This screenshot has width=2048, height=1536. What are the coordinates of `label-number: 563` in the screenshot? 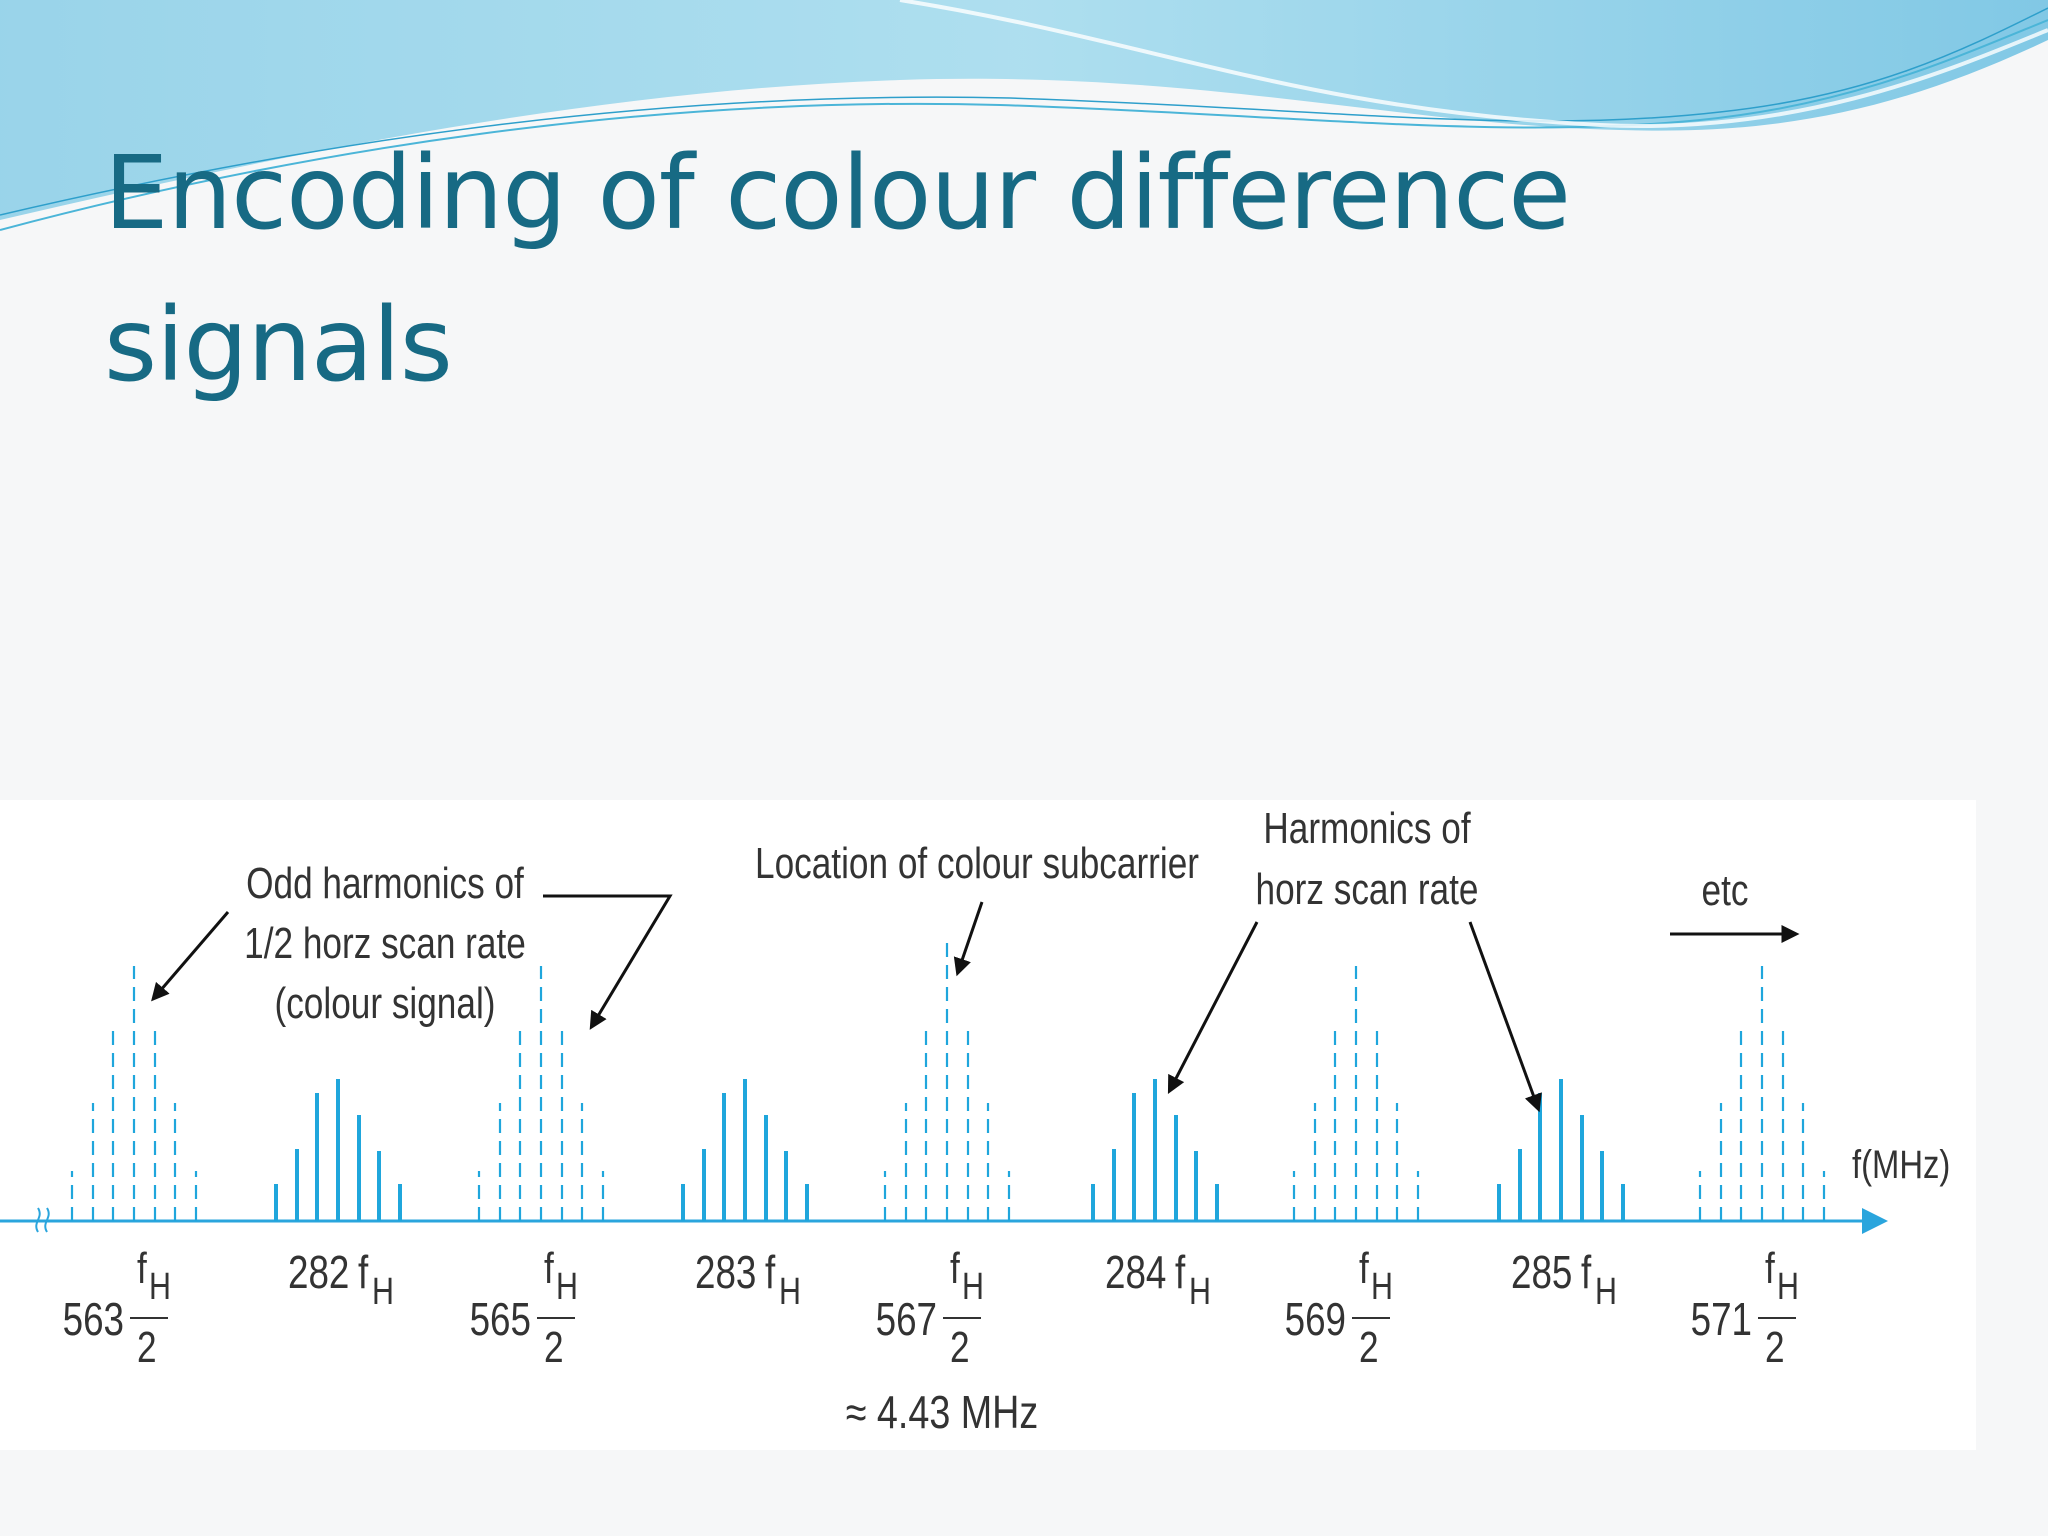 It's located at (93, 1319).